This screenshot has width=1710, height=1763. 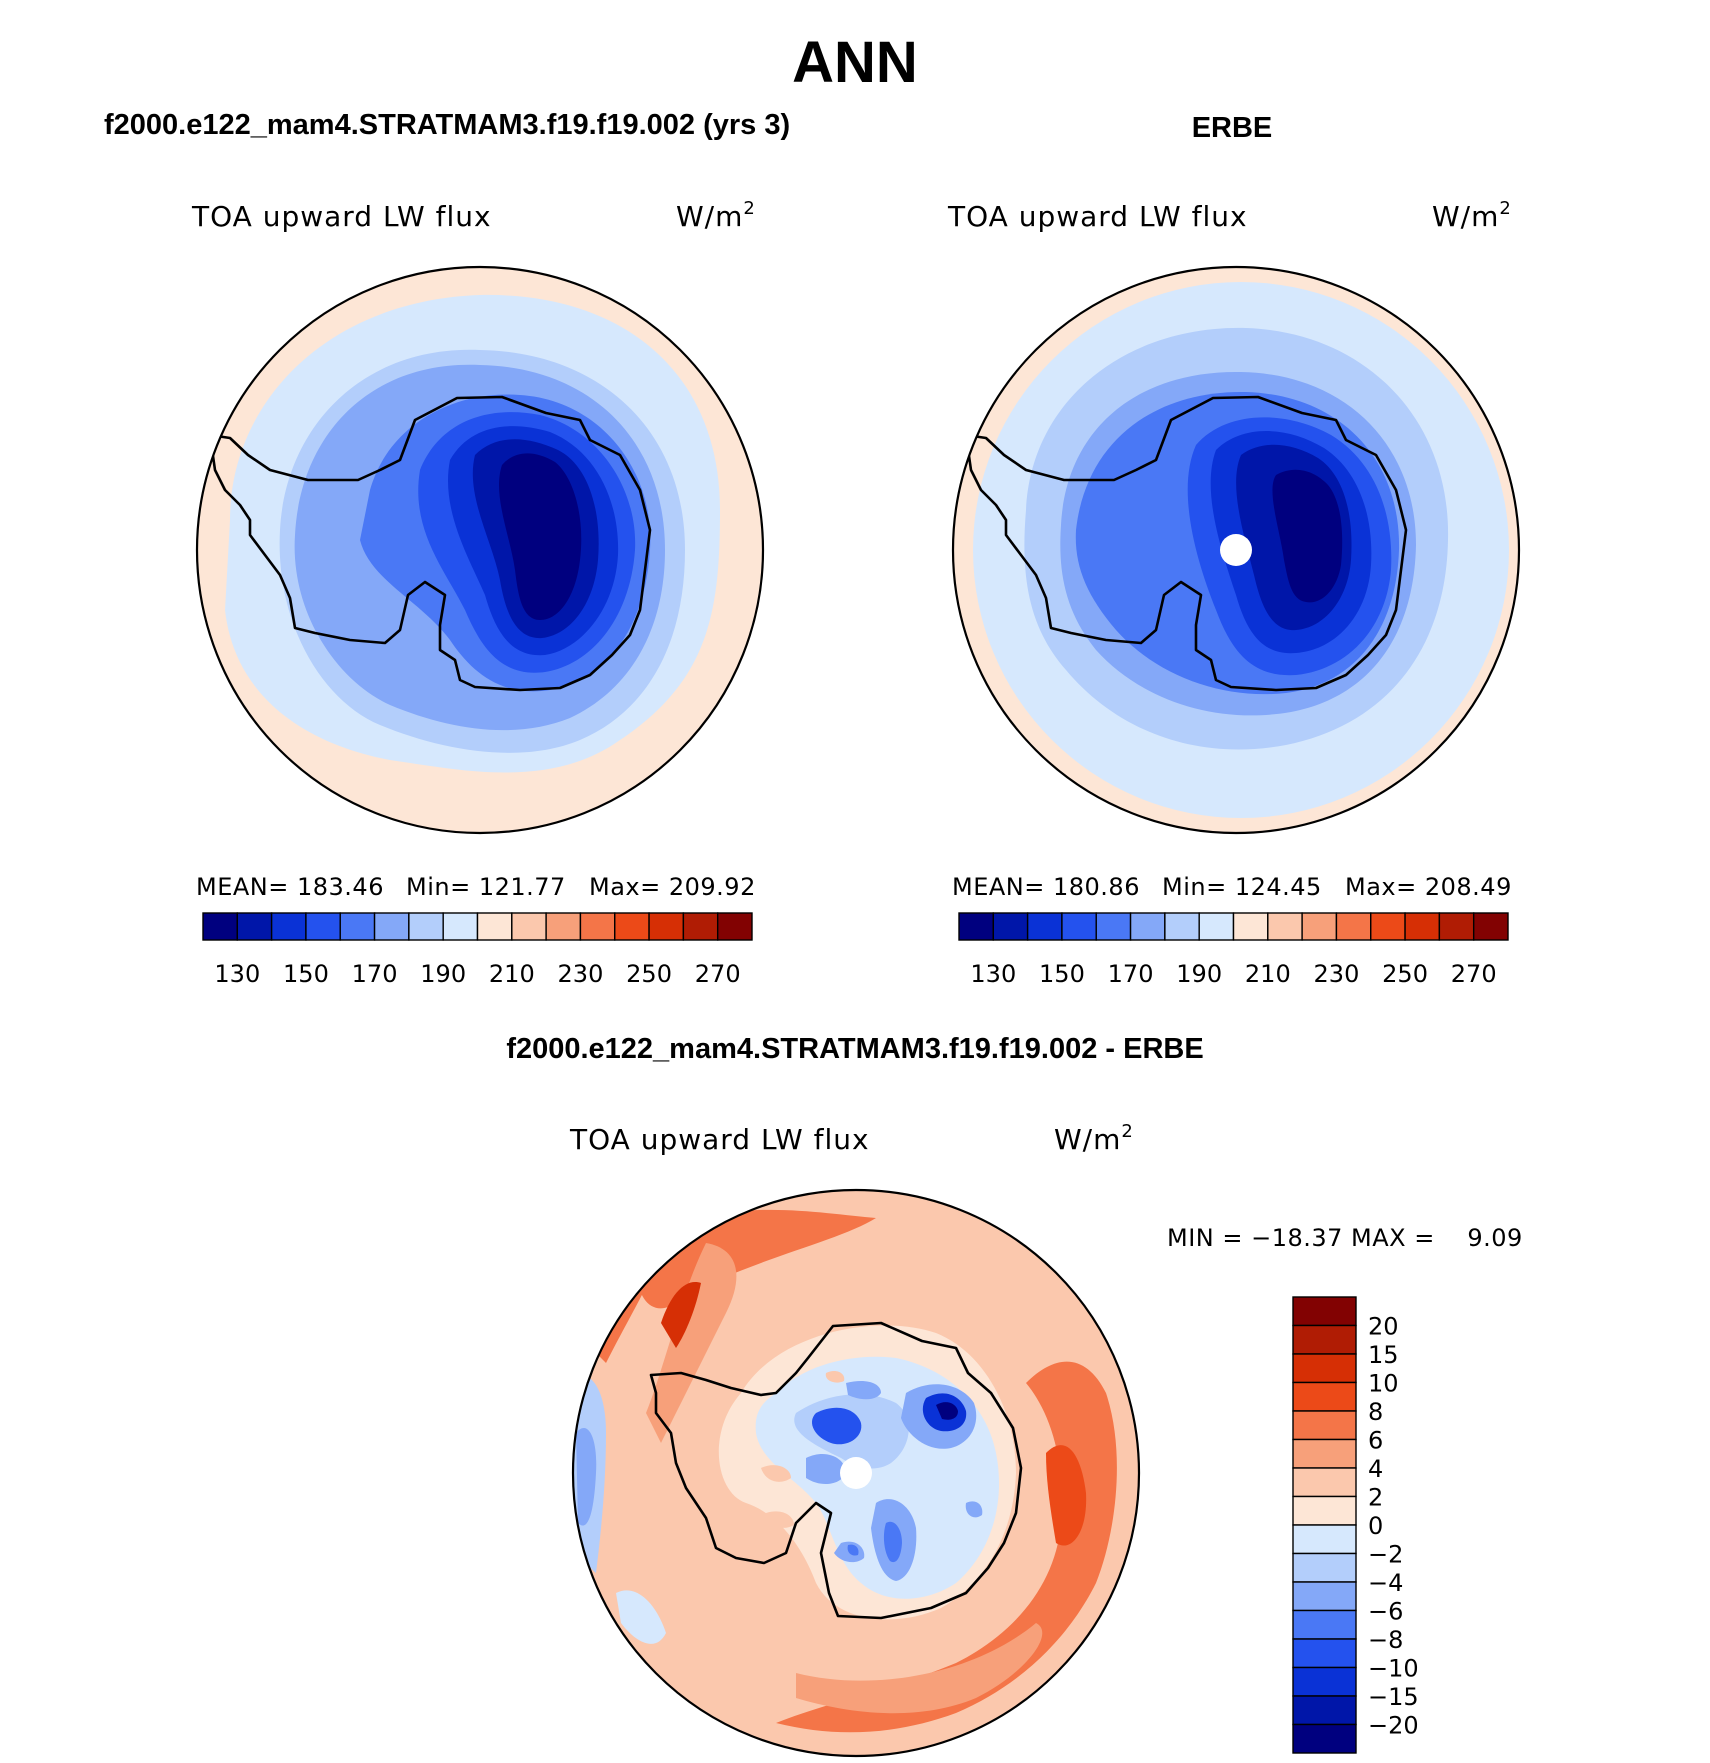 I want to click on colorbar-tick-label: 2, so click(x=1375, y=1498).